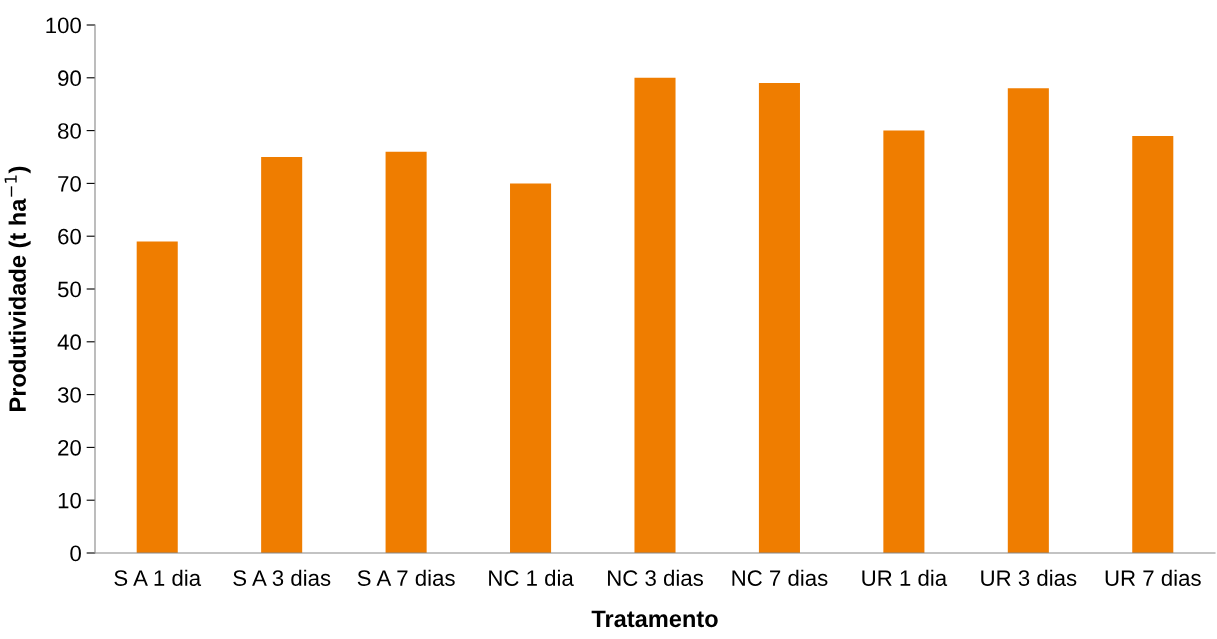 This screenshot has height=639, width=1217. I want to click on x-tick-label: UR 3 dias, so click(1029, 577).